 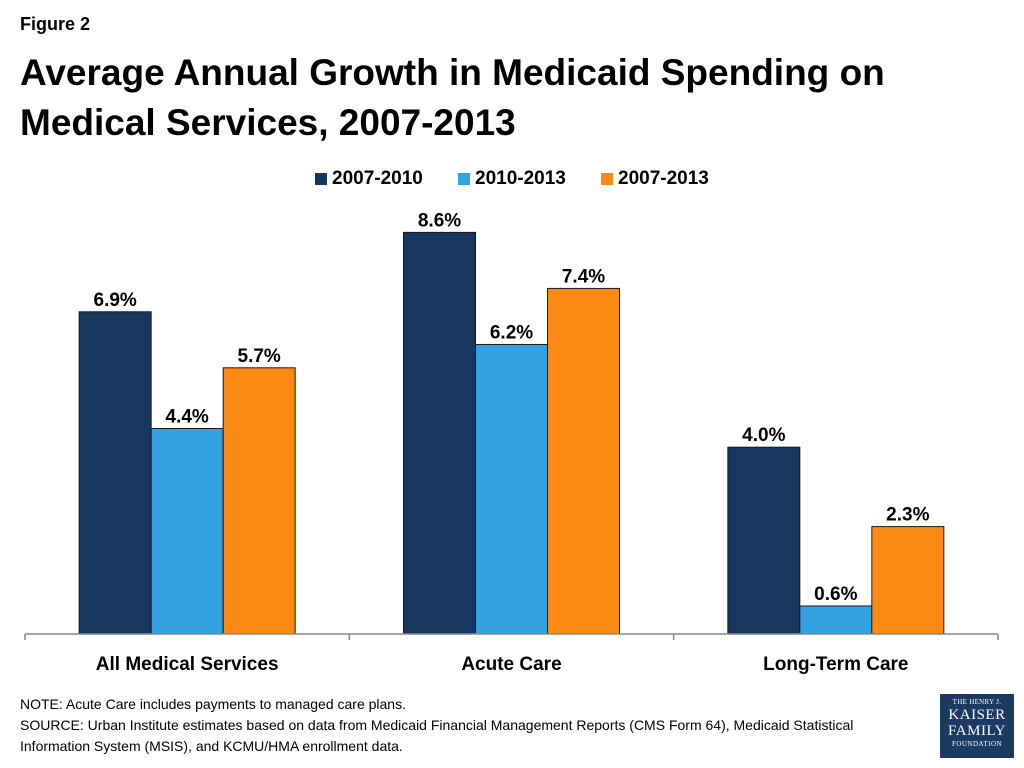 What do you see at coordinates (115, 300) in the screenshot?
I see `data-label: 6.9%` at bounding box center [115, 300].